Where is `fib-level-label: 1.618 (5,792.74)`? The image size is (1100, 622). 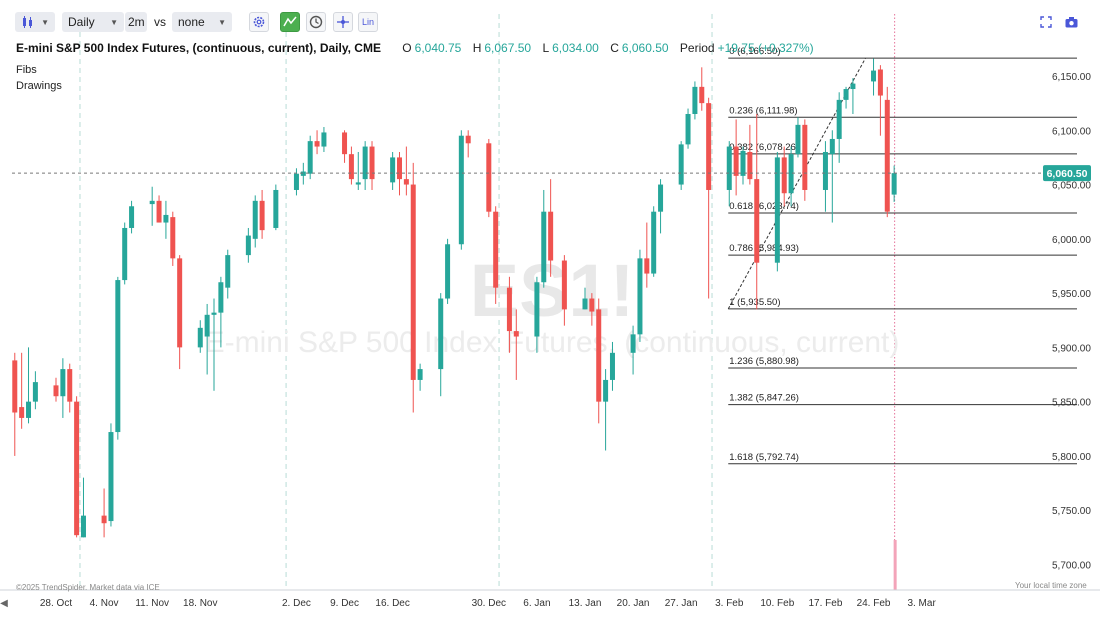 fib-level-label: 1.618 (5,792.74) is located at coordinates (764, 457).